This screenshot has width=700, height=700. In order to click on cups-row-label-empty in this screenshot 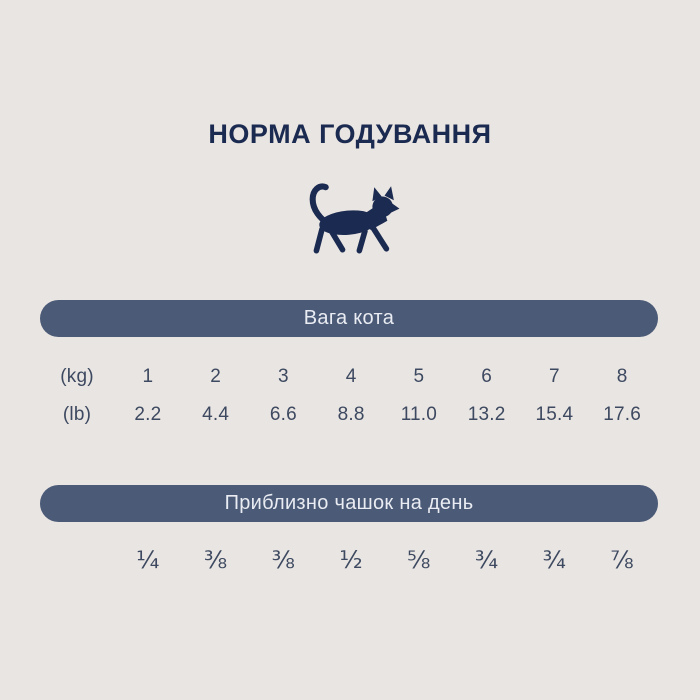, I will do `click(77, 560)`.